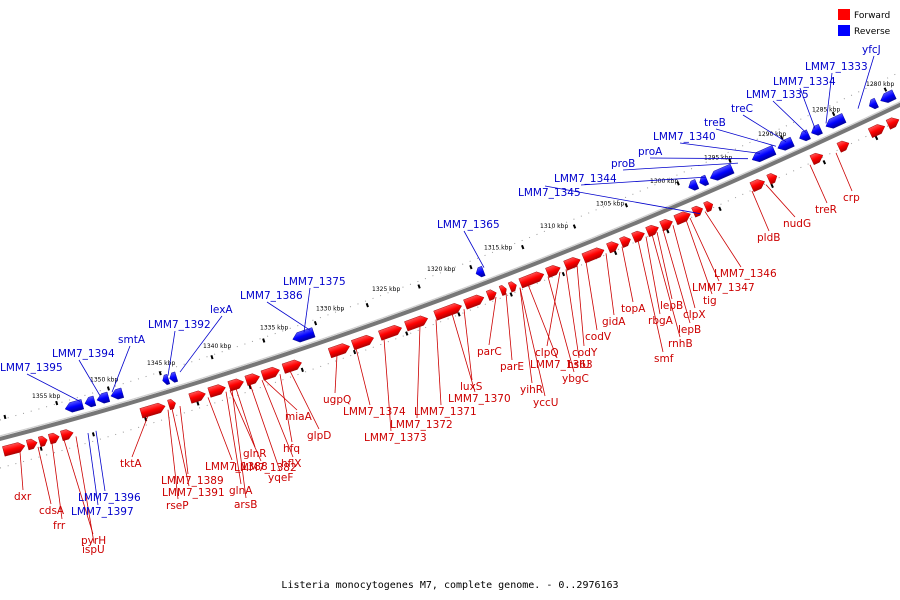 The width and height of the screenshot is (900, 600). I want to click on reverse-gene-label: LMM7_1396, so click(109, 498).